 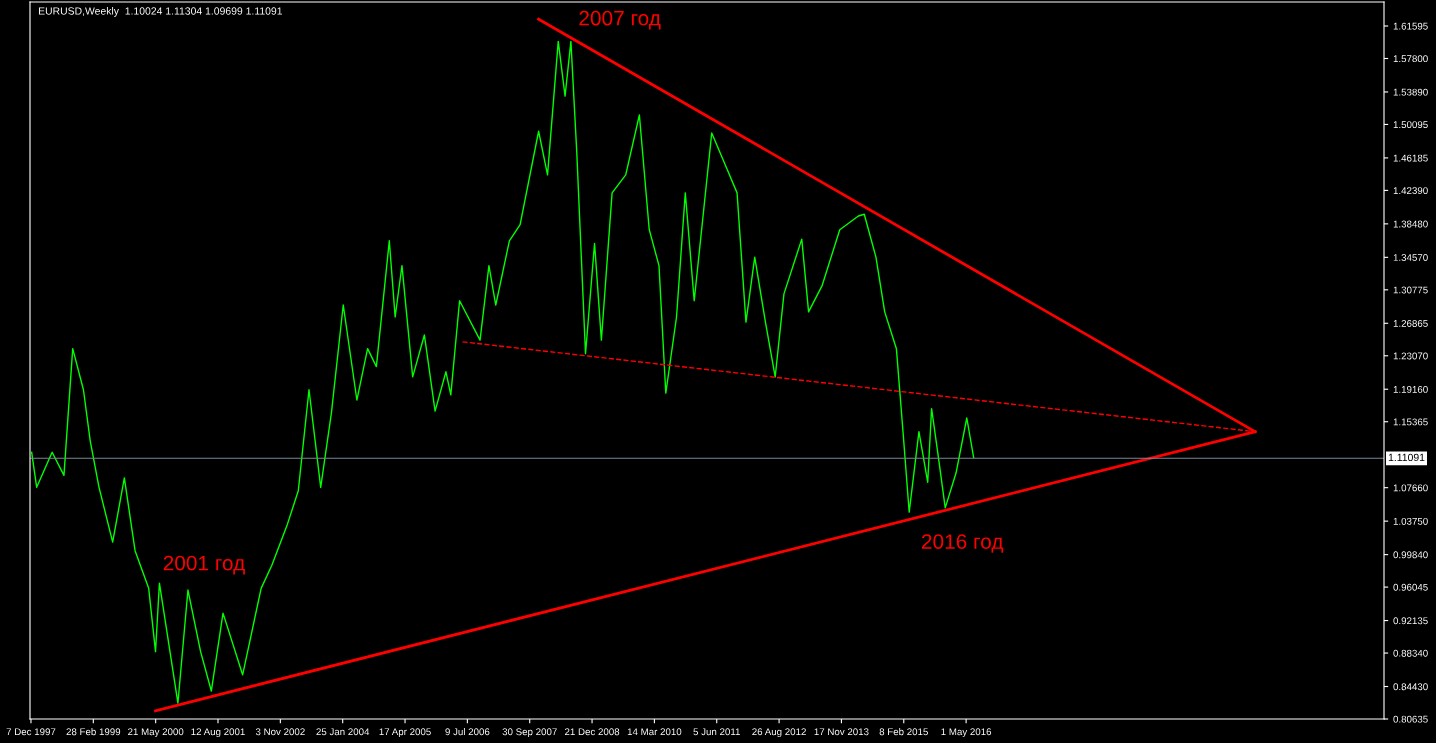 What do you see at coordinates (405, 733) in the screenshot?
I see `x-tick-label: 17 Apr 2005` at bounding box center [405, 733].